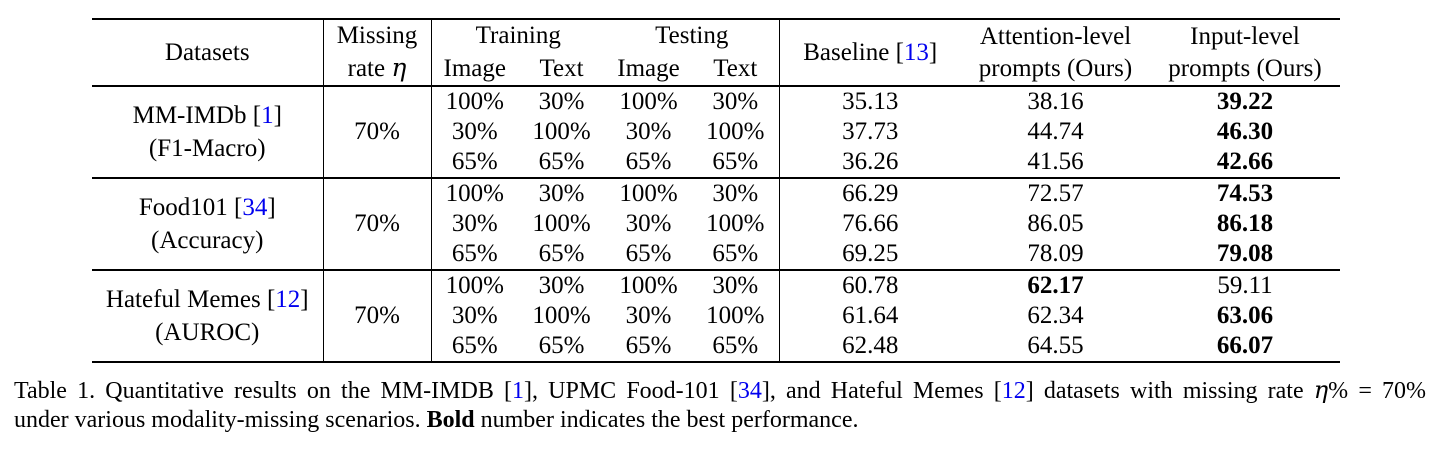 The width and height of the screenshot is (1440, 451). I want to click on baseline-value-cell: 76.66, so click(870, 223).